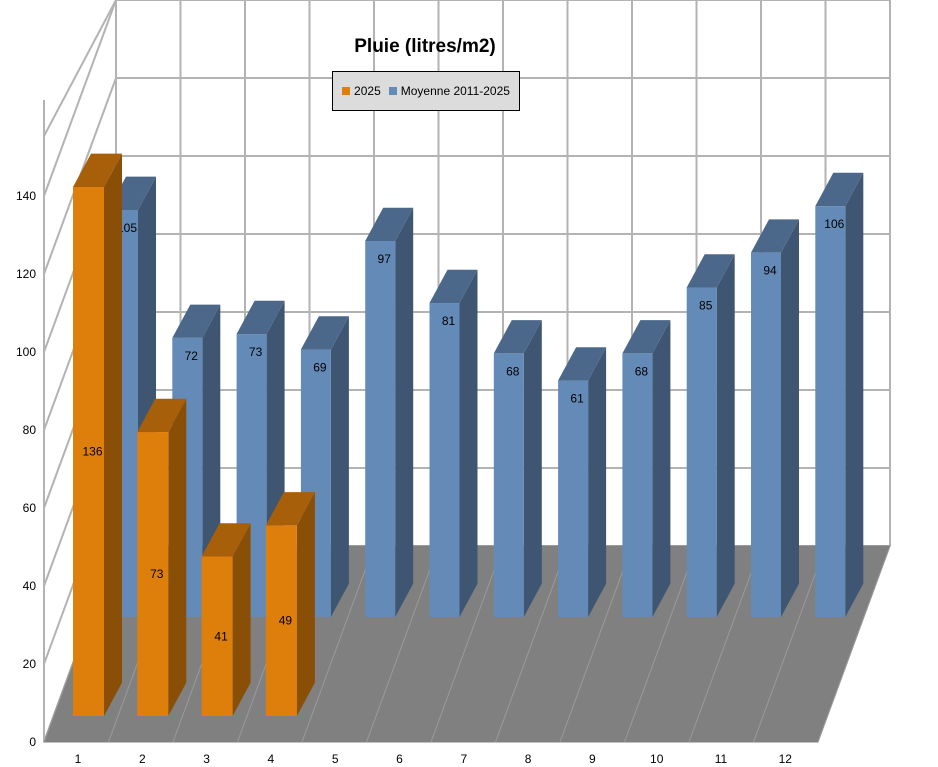 The width and height of the screenshot is (938, 767). I want to click on bar-moyenne-9-top, so click(646, 337).